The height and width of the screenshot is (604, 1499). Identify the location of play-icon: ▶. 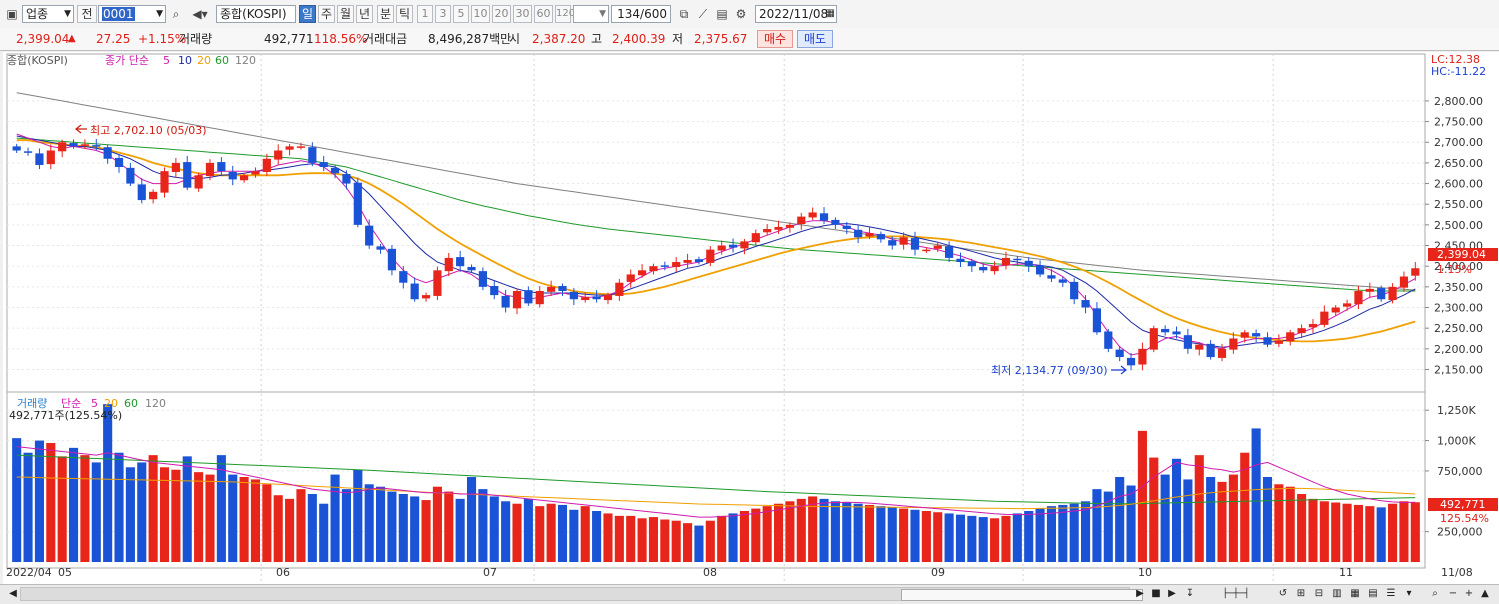
(1172, 593).